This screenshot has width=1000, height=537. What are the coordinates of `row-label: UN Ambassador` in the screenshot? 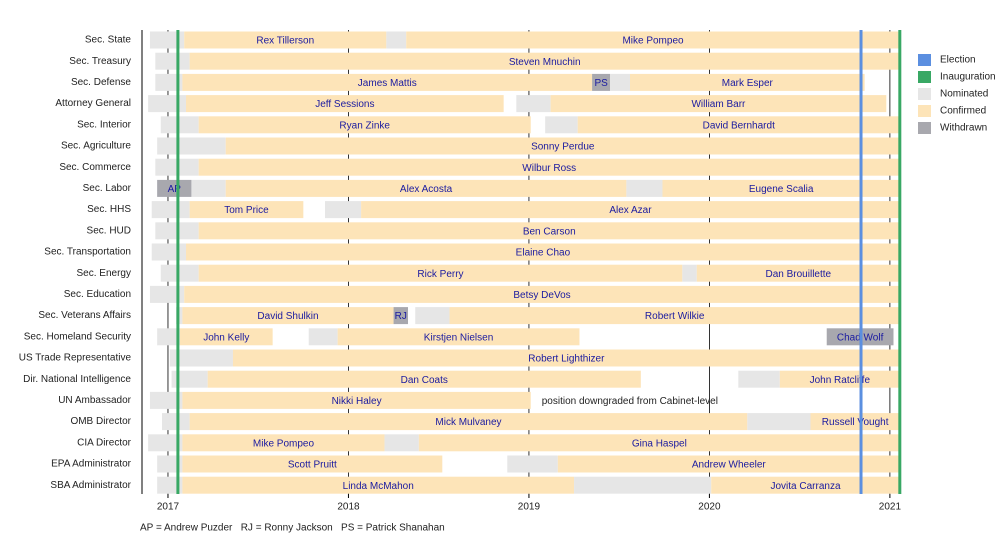 It's located at (94, 400).